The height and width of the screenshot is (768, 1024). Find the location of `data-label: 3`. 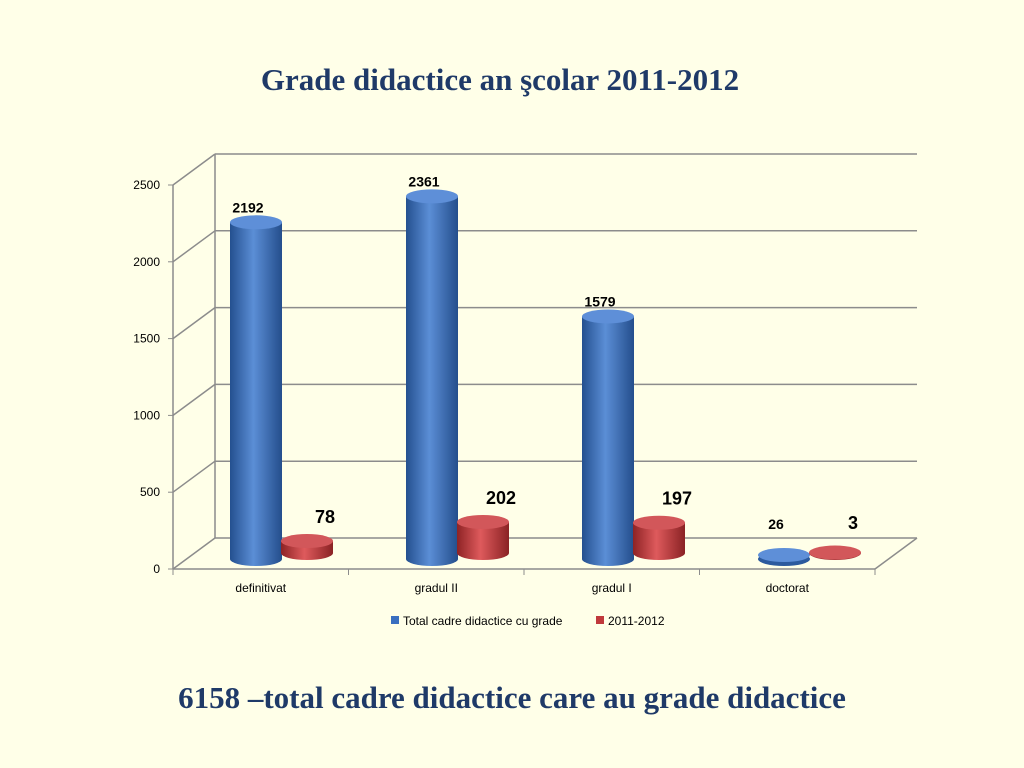

data-label: 3 is located at coordinates (853, 523).